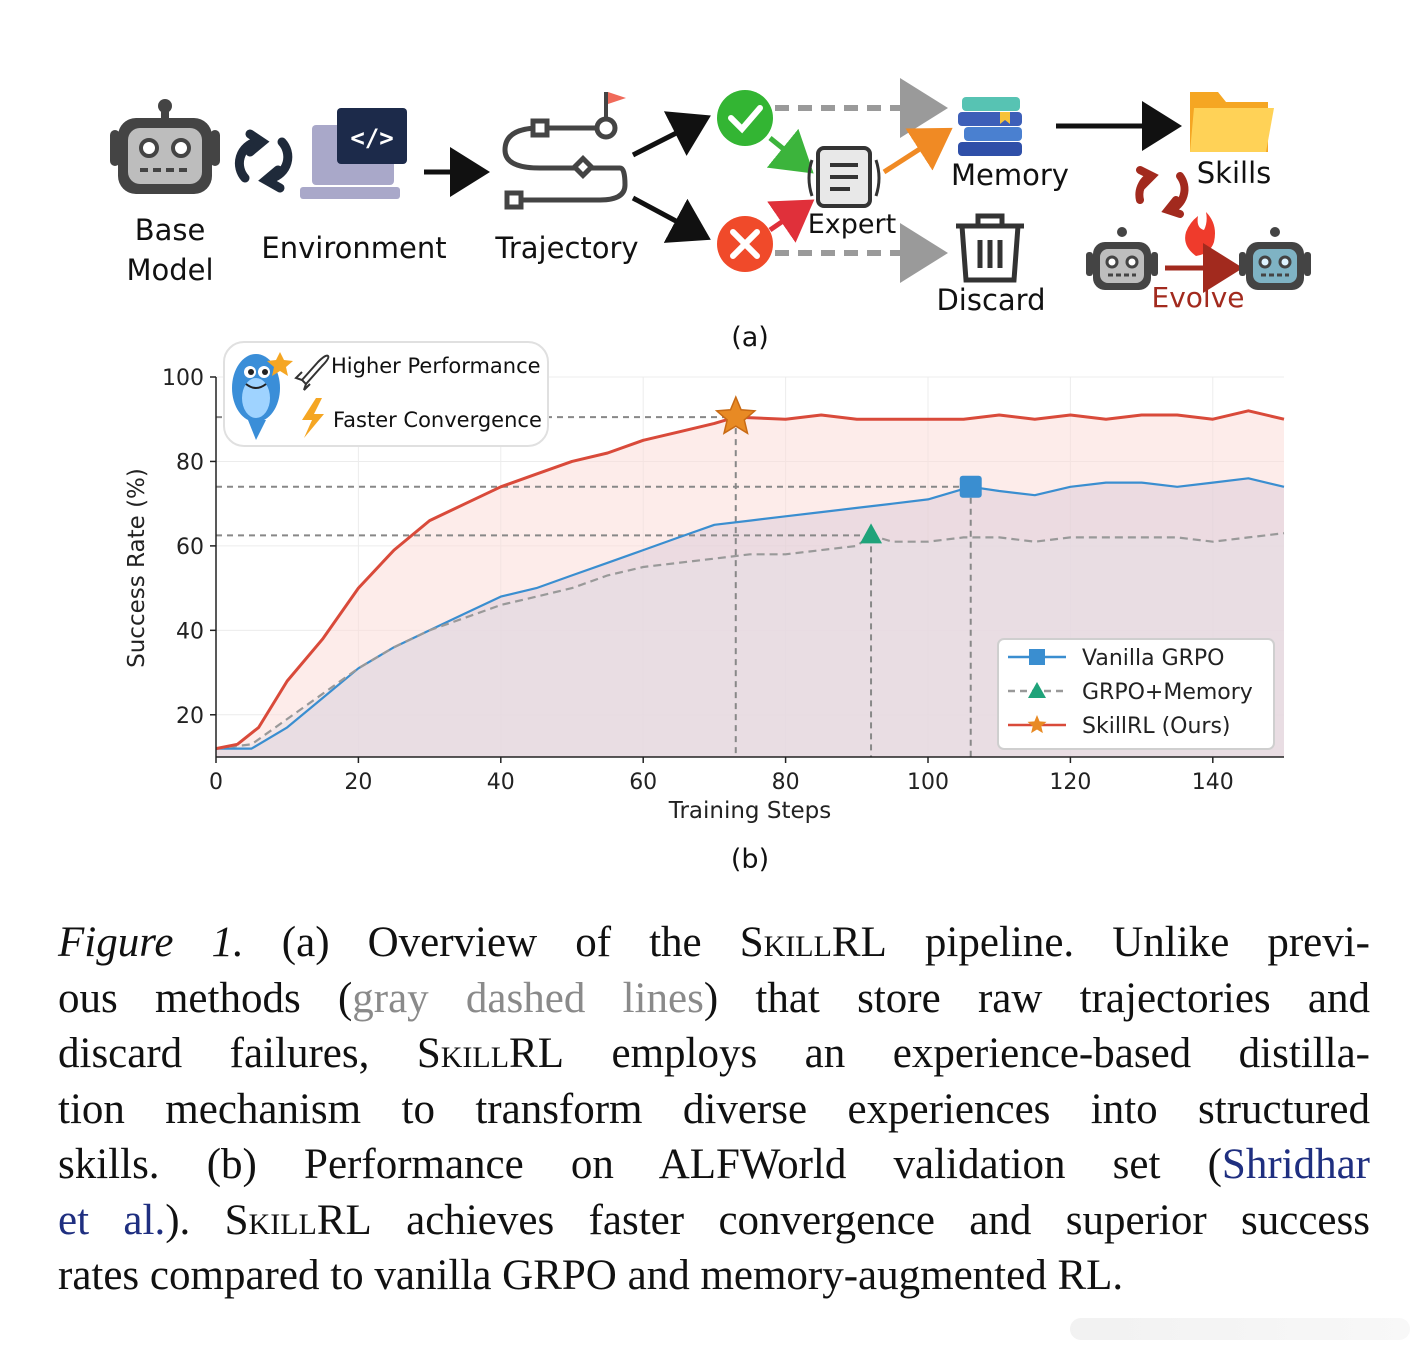 Image resolution: width=1420 pixels, height=1356 pixels. I want to click on rocket-icon, so click(312, 372).